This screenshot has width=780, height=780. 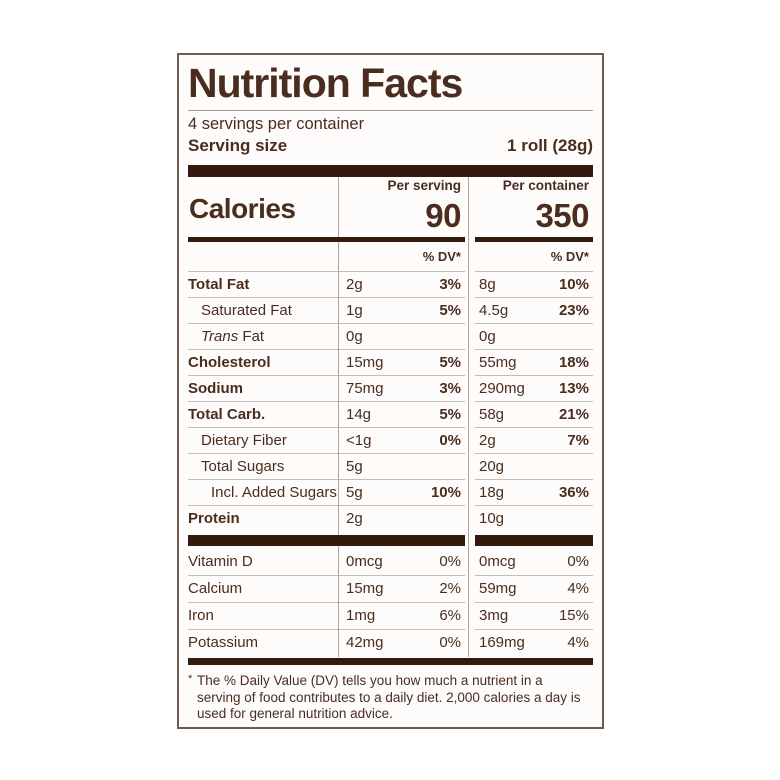 What do you see at coordinates (390, 562) in the screenshot?
I see `nutrient-row: Vitamin D 0mcg 0% 0mcg 0%` at bounding box center [390, 562].